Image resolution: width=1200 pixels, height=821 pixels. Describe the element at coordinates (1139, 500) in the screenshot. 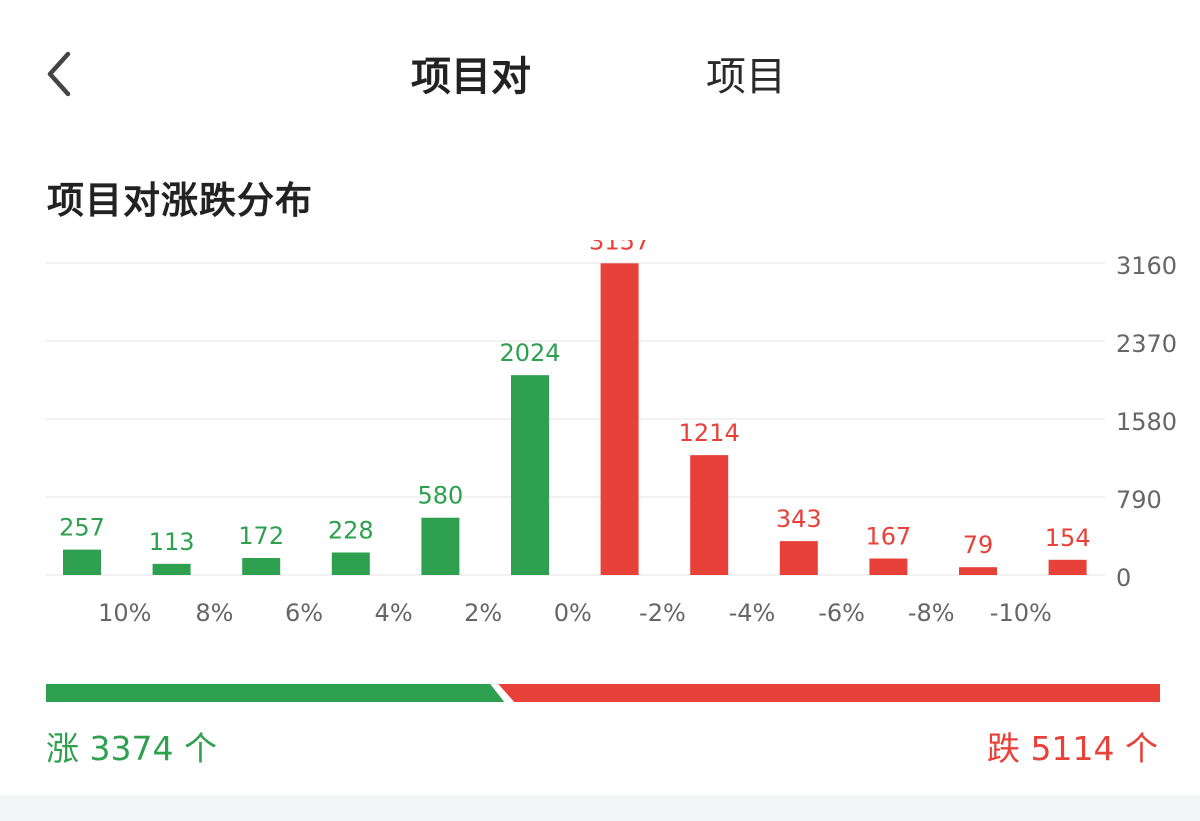

I see `y-tick-label: 790` at that location.